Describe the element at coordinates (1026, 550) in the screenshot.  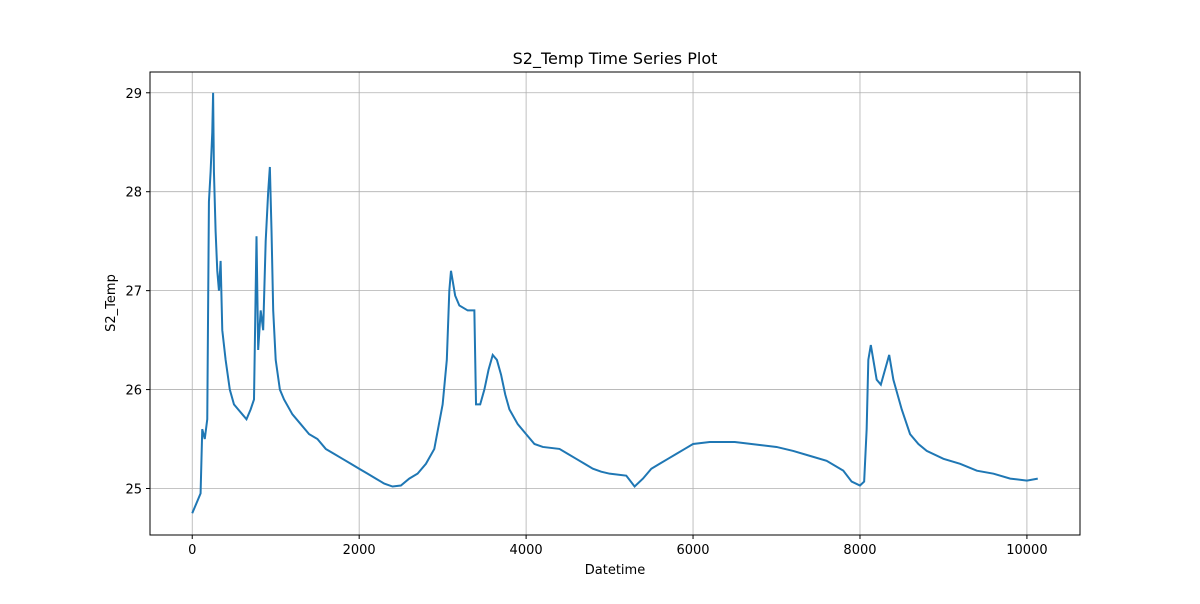
I see `x-tick-label: 10000` at that location.